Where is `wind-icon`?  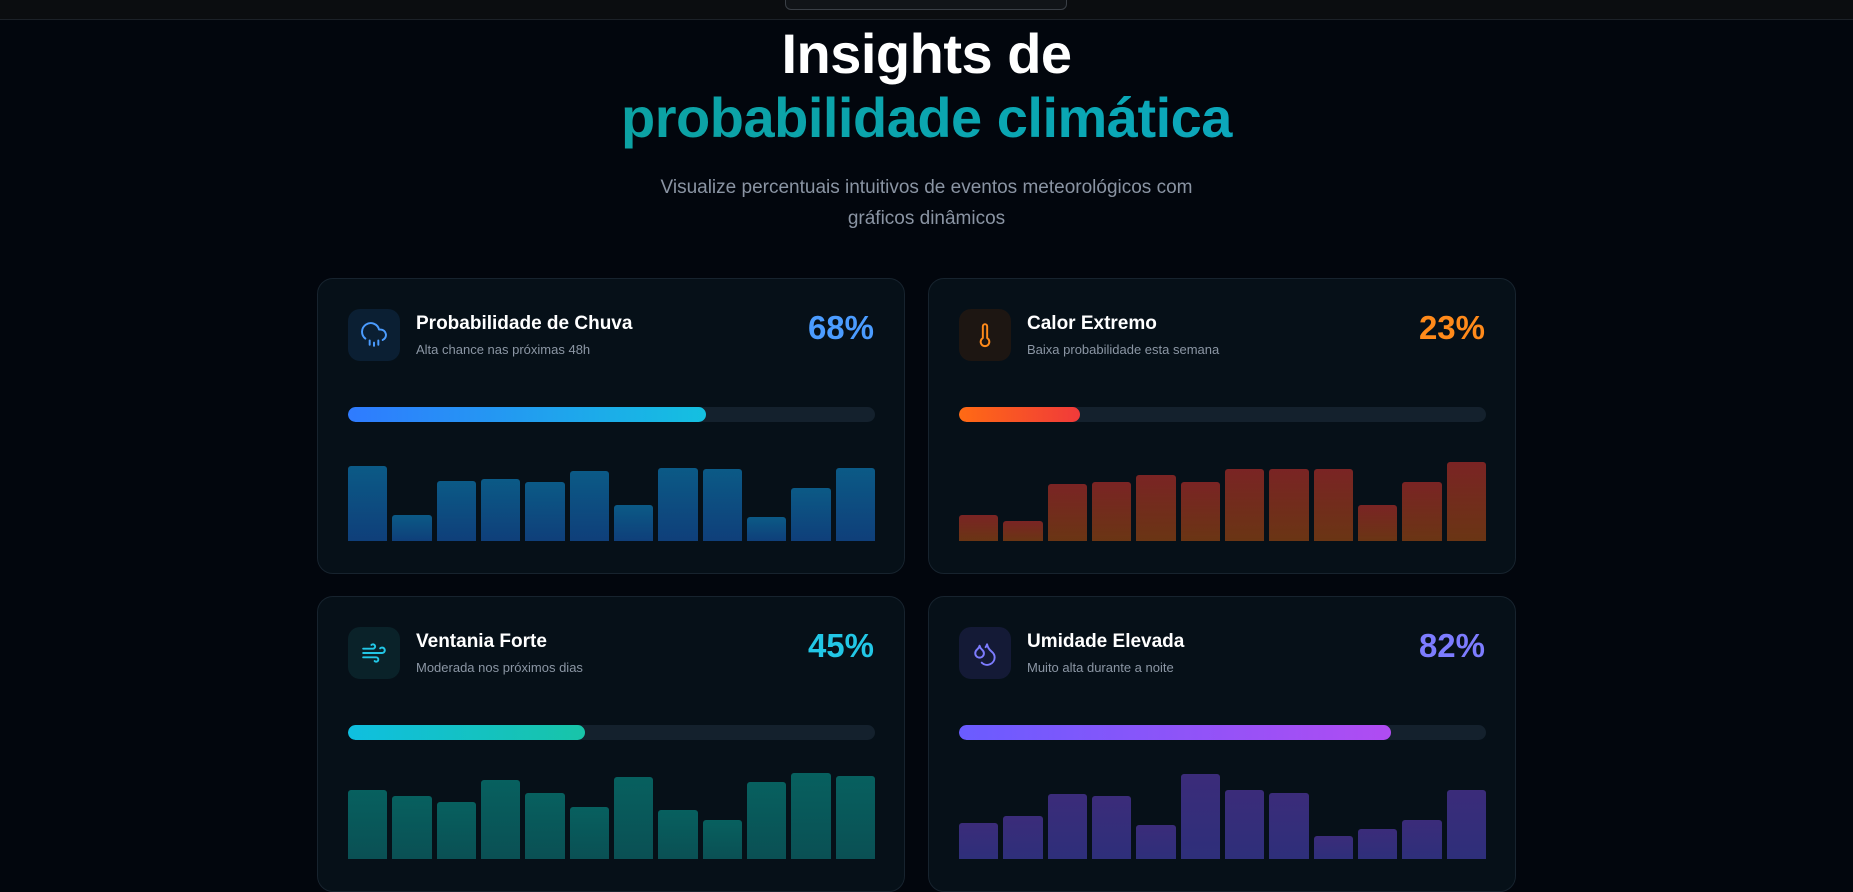 wind-icon is located at coordinates (374, 653).